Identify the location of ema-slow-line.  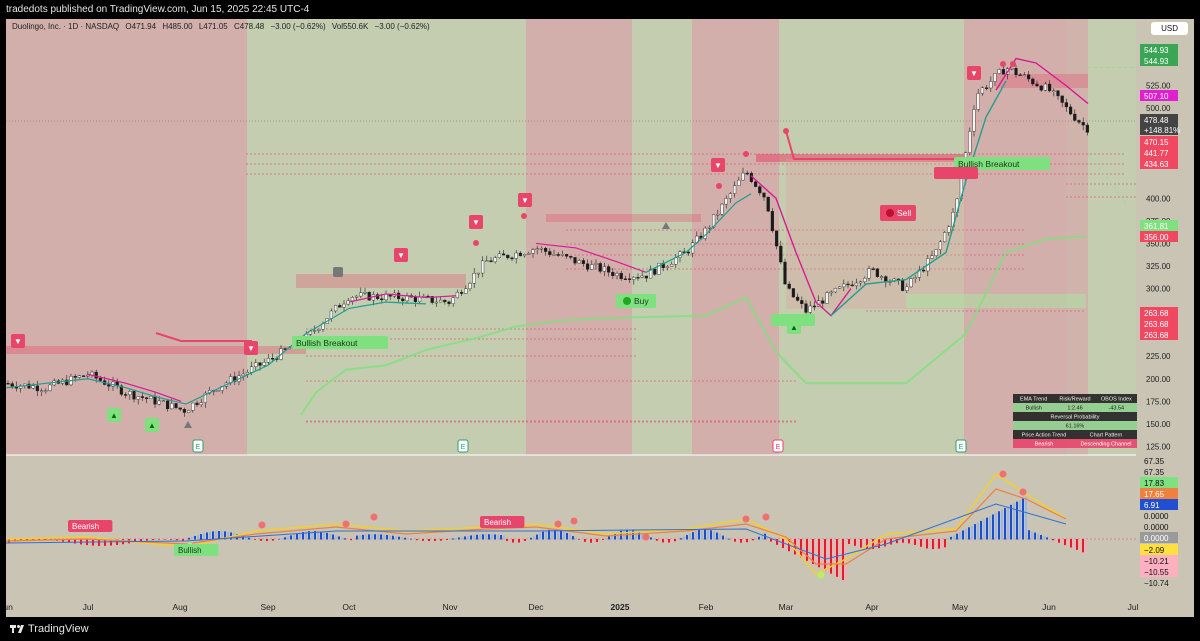
(1042, 81).